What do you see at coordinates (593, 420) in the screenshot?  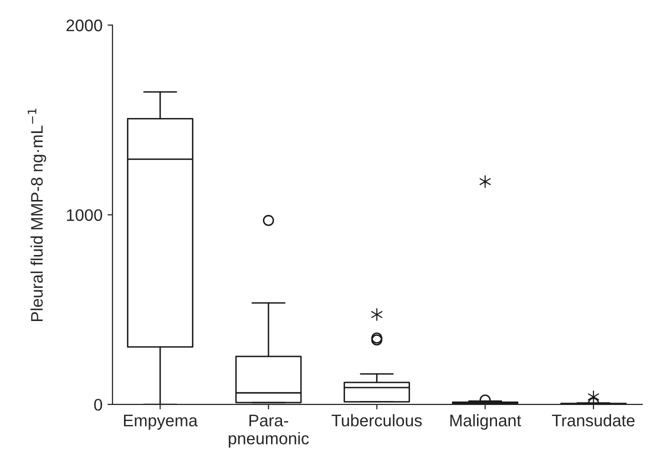 I see `x-tick-label: Transudate` at bounding box center [593, 420].